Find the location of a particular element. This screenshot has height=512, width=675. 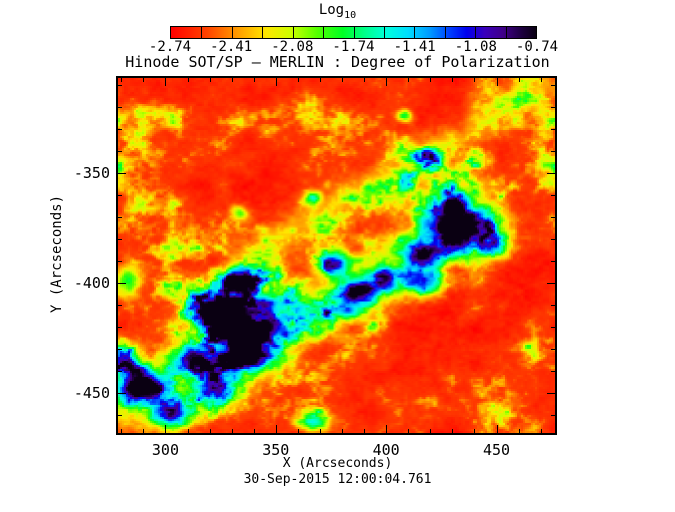

colorbar-tick-label: -2.74 is located at coordinates (170, 47).